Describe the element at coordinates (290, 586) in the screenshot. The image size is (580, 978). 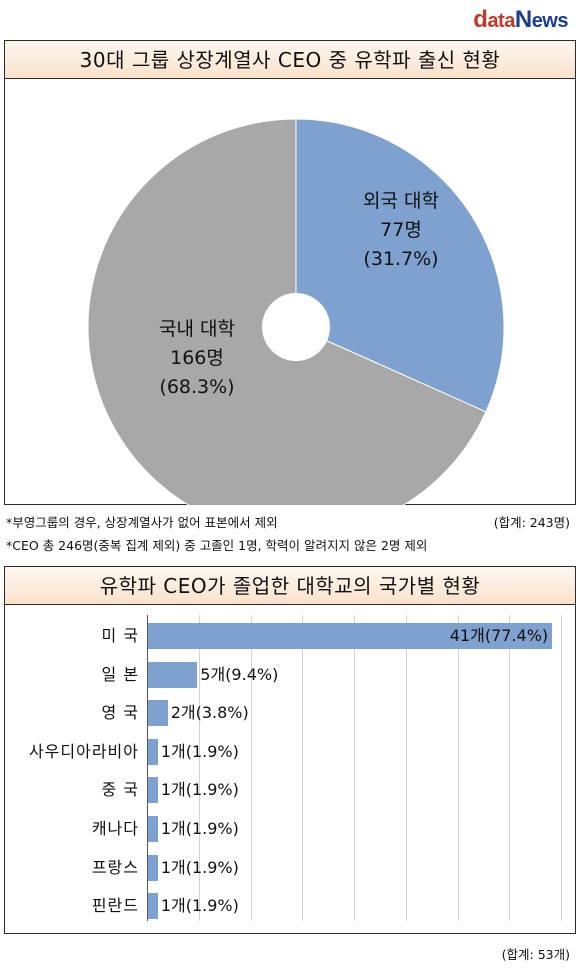
I see `bar-chart-title: 유학파 CEO가 졸업한 대학교의 국가별 현황` at that location.